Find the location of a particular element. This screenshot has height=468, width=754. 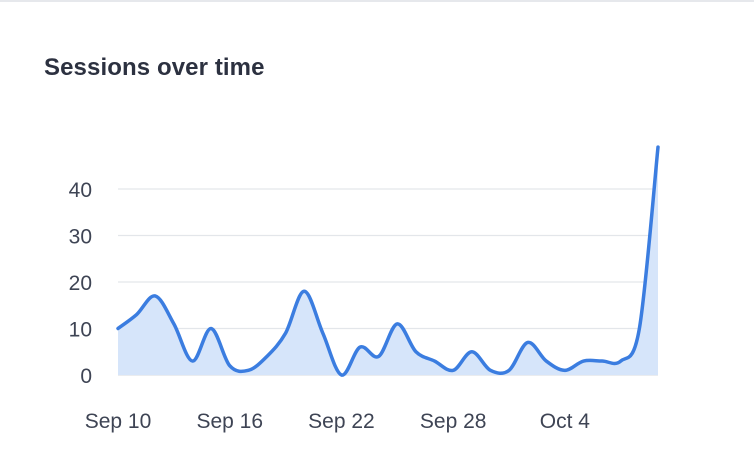

y-axis-ticks: 0 10 20 30 40 is located at coordinates (80, 283).